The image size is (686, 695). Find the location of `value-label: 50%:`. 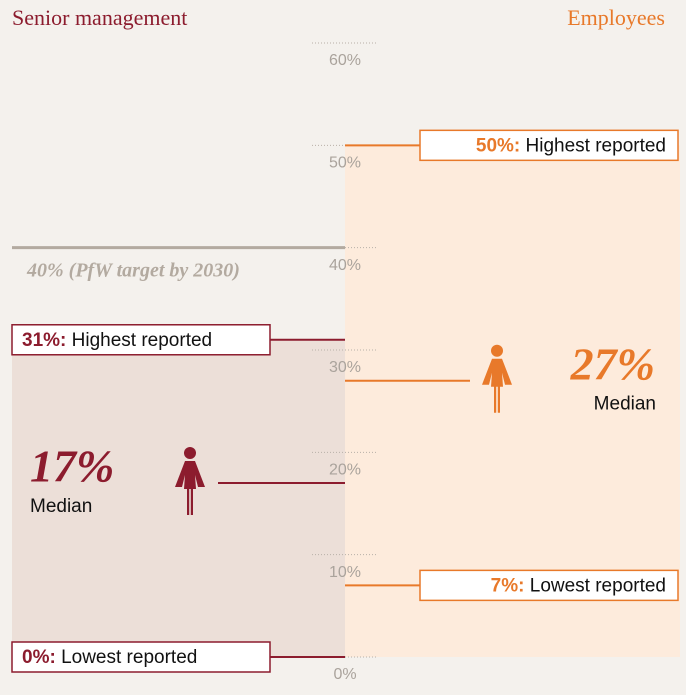

value-label: 50%: is located at coordinates (498, 145).